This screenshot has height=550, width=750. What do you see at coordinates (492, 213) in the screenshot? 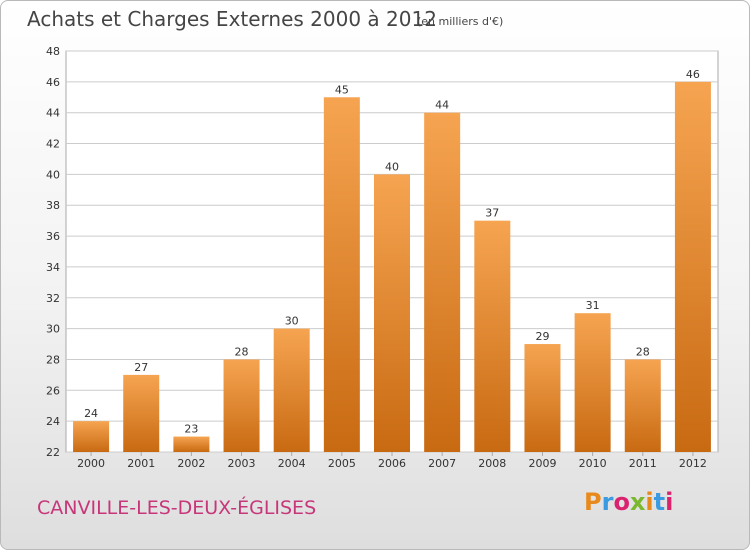
I see `data-label-2008: 37` at bounding box center [492, 213].